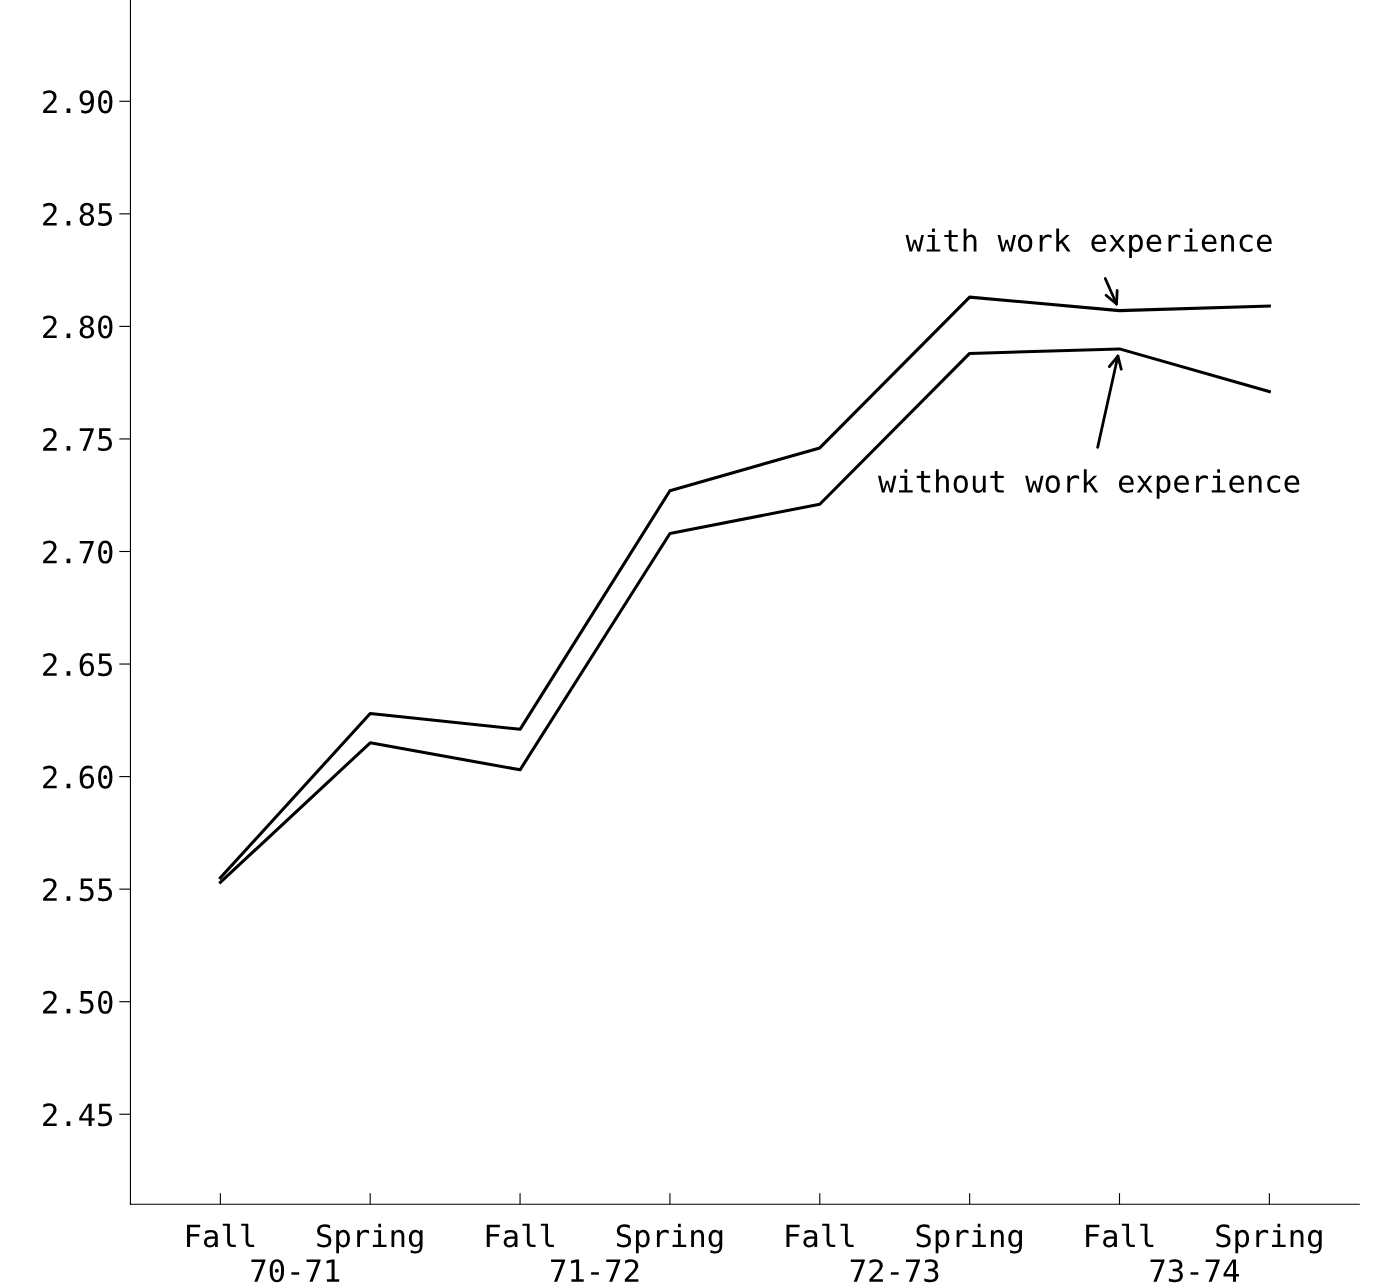  Describe the element at coordinates (78, 777) in the screenshot. I see `y-tick-label: 2.60` at that location.